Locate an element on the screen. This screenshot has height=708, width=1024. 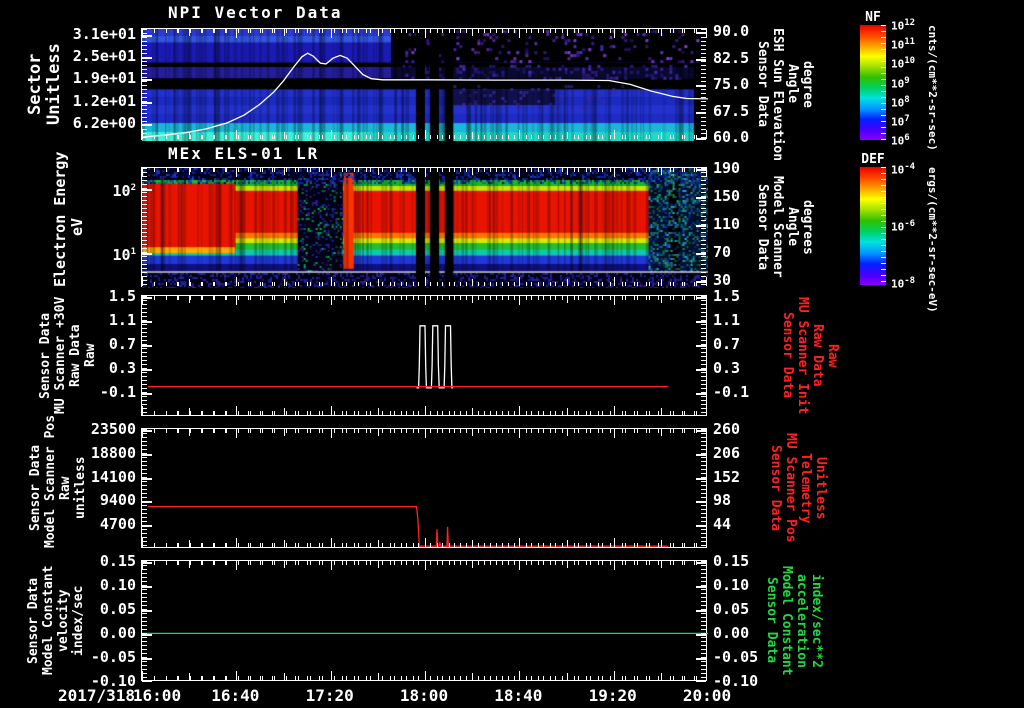
npi-spectrogram is located at coordinates (425, 85).